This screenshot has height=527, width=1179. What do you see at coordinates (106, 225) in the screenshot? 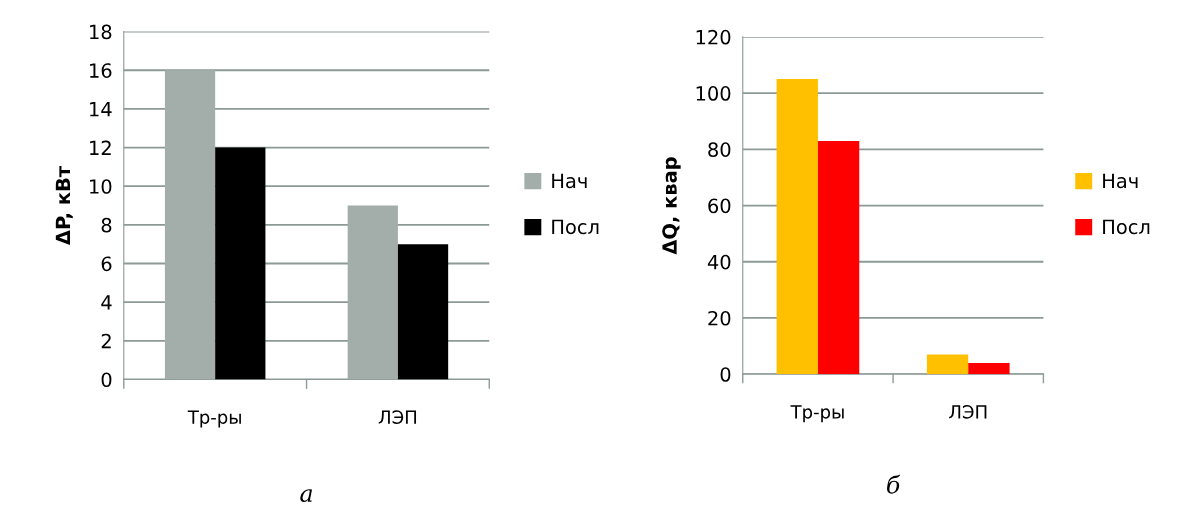
I see `y-tick-label: 8` at bounding box center [106, 225].